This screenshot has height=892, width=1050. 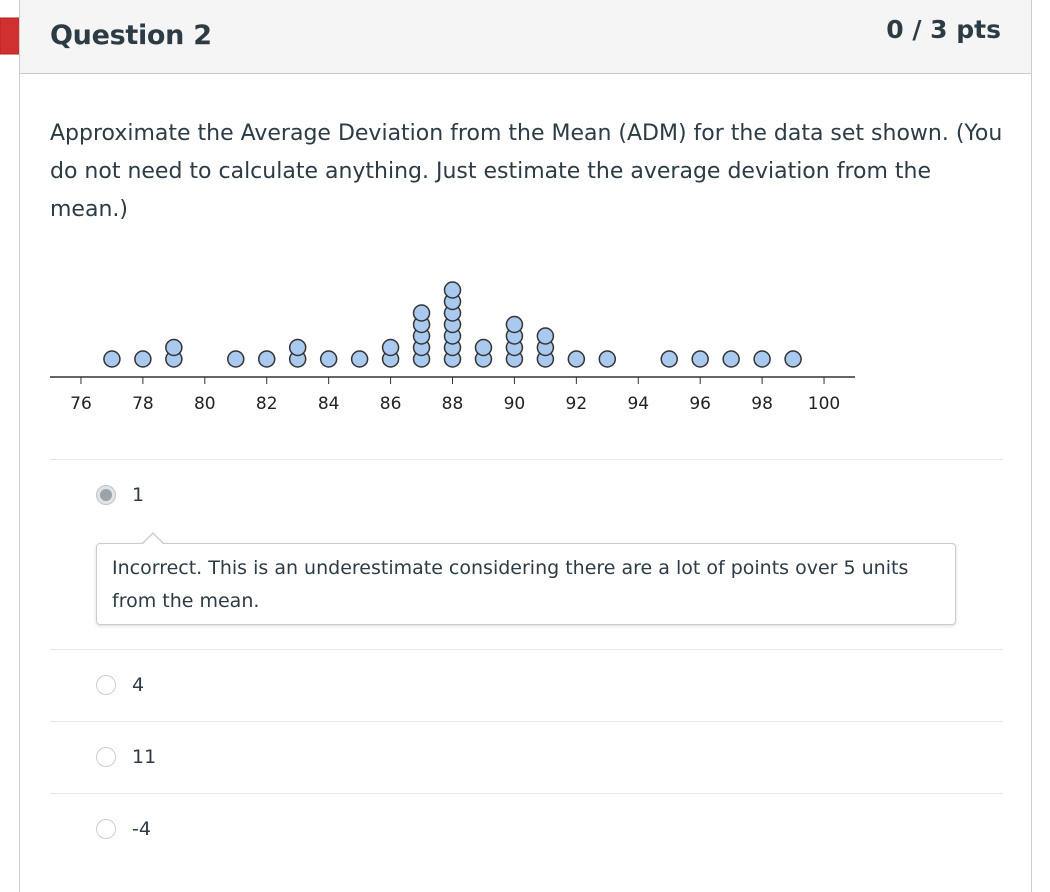 What do you see at coordinates (762, 404) in the screenshot?
I see `x-tick-label: 98` at bounding box center [762, 404].